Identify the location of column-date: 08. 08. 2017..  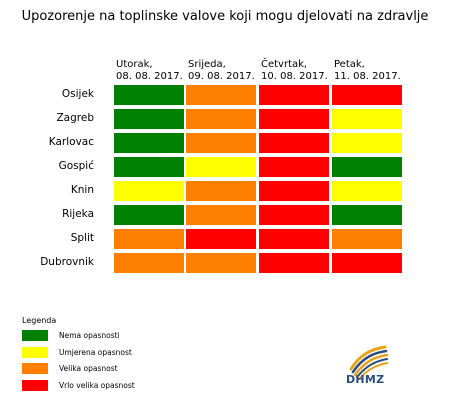
(149, 76).